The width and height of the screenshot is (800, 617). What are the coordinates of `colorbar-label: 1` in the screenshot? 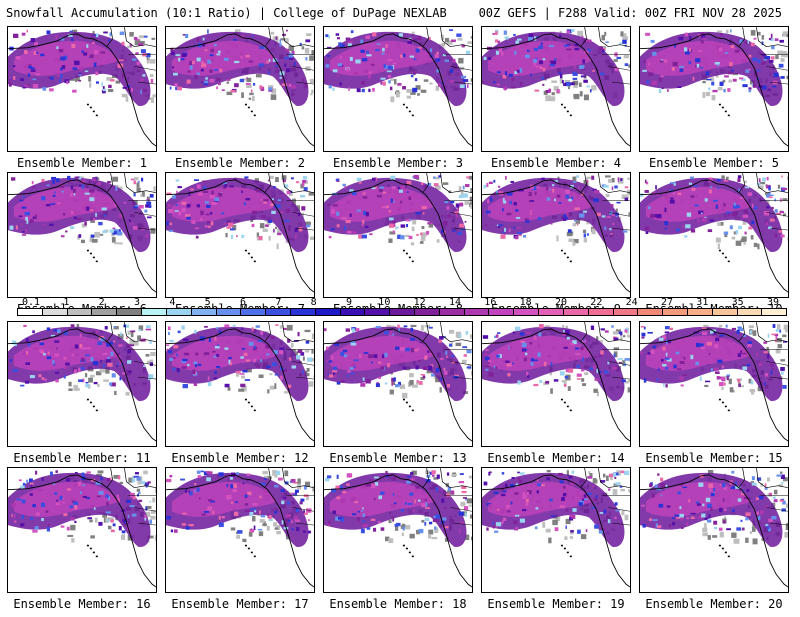 It's located at (66, 303).